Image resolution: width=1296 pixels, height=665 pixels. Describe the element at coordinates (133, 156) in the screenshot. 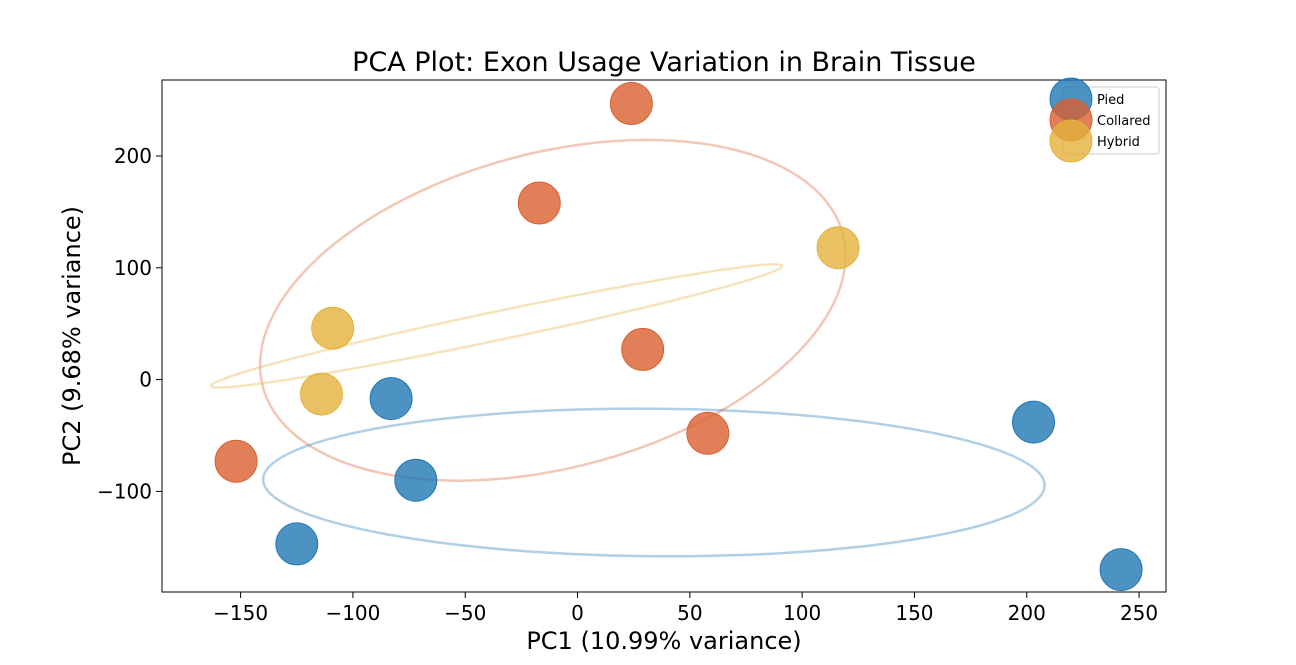

I see `y-tick-label: 200` at that location.